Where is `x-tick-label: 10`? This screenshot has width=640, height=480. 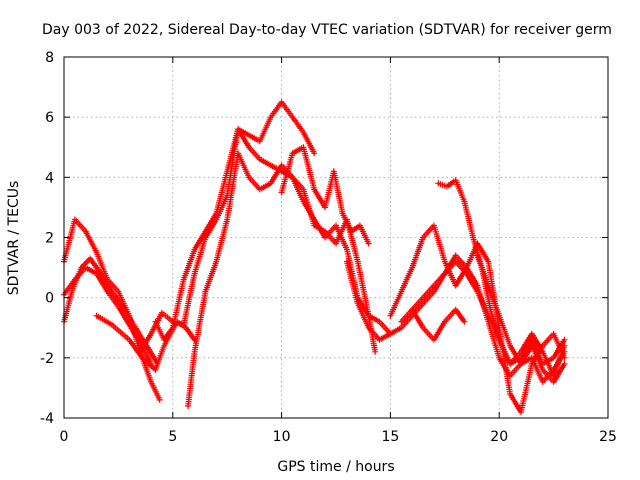 x-tick-label: 10 is located at coordinates (282, 437).